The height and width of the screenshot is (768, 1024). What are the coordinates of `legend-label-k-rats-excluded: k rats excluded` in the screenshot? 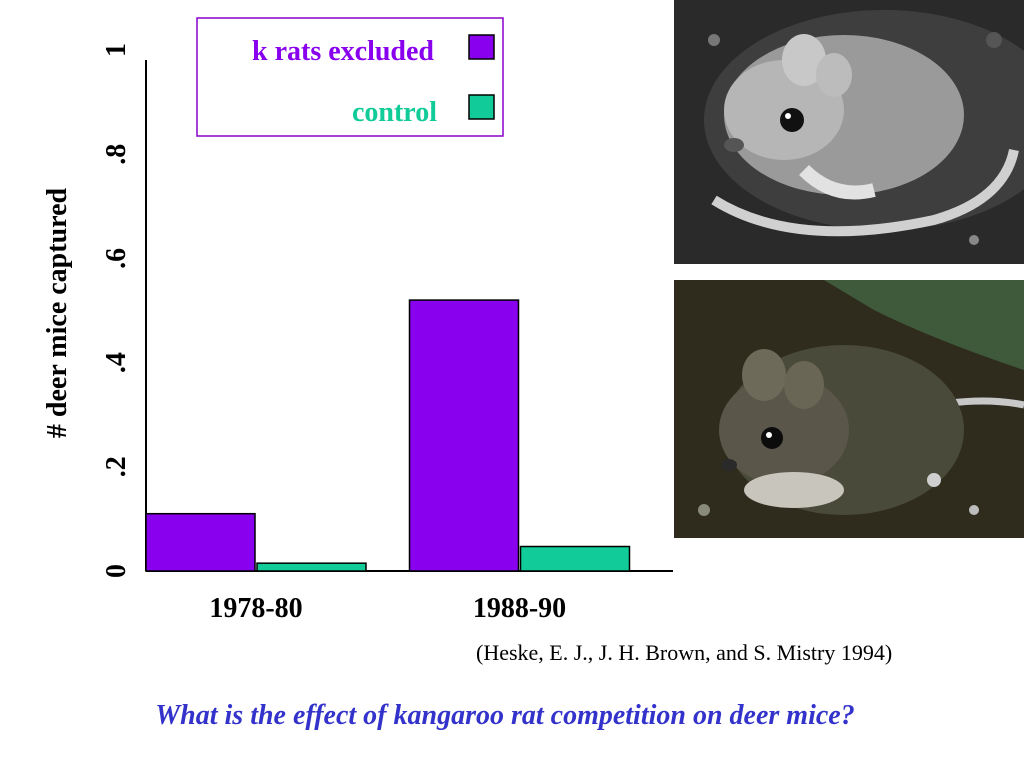 It's located at (343, 51).